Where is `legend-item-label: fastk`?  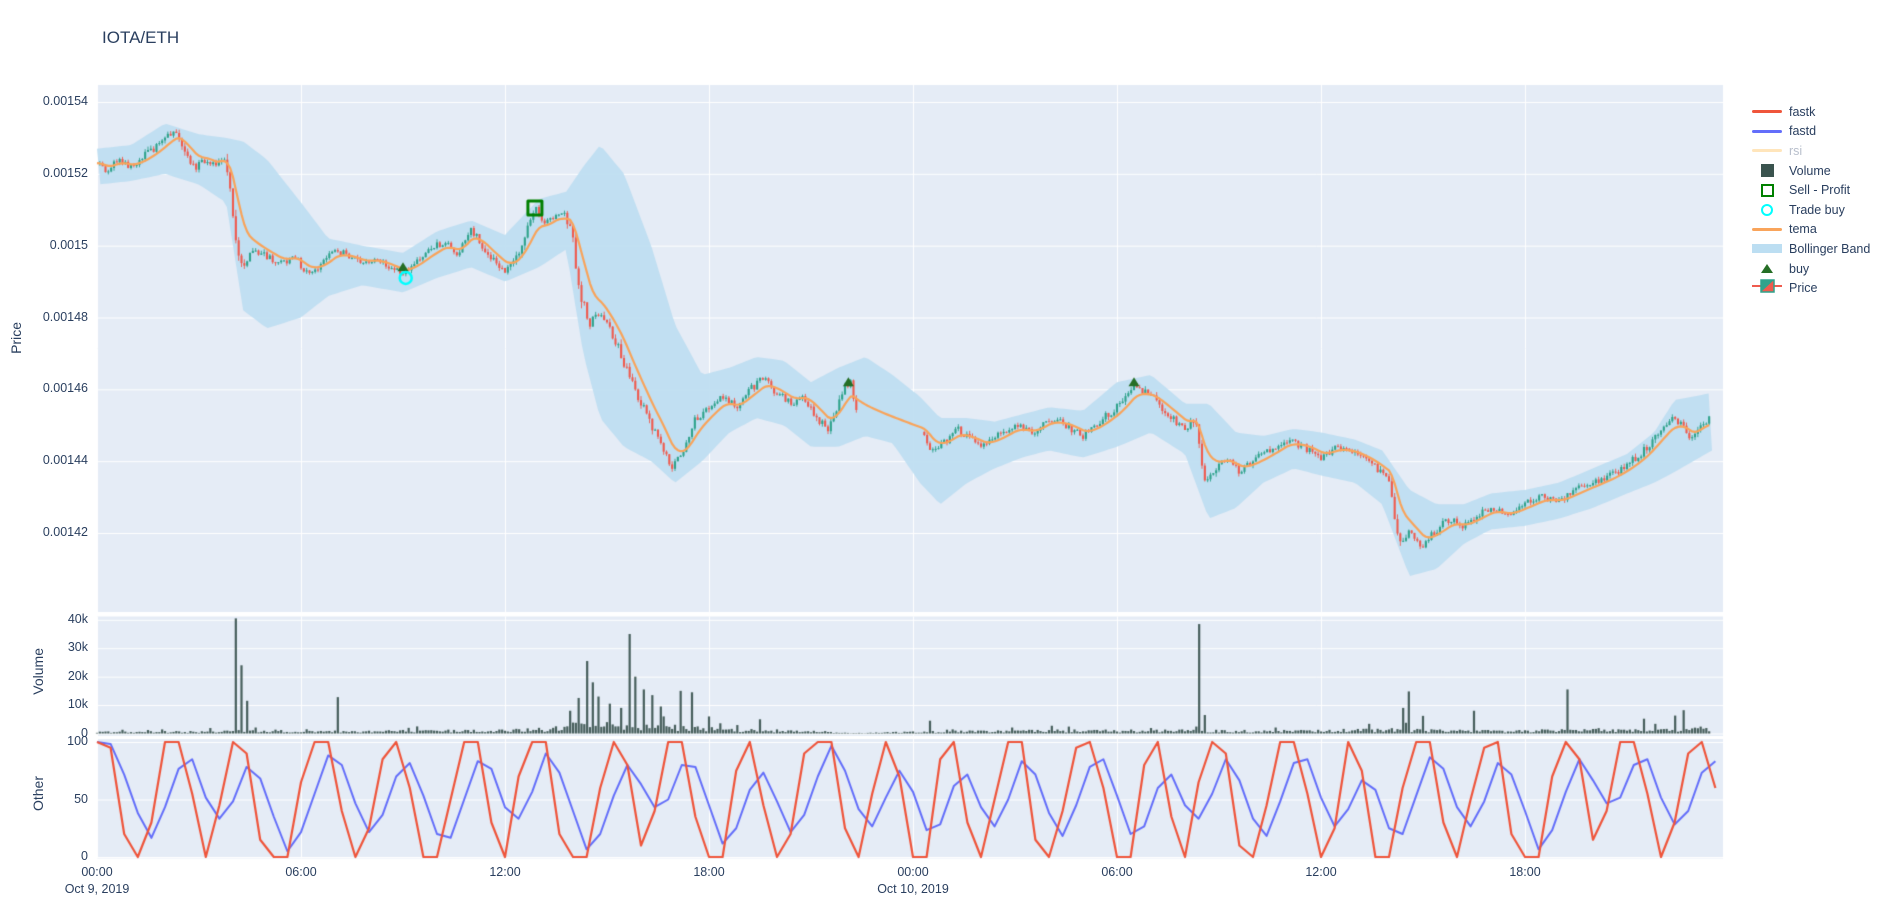
legend-item-label: fastk is located at coordinates (1802, 111).